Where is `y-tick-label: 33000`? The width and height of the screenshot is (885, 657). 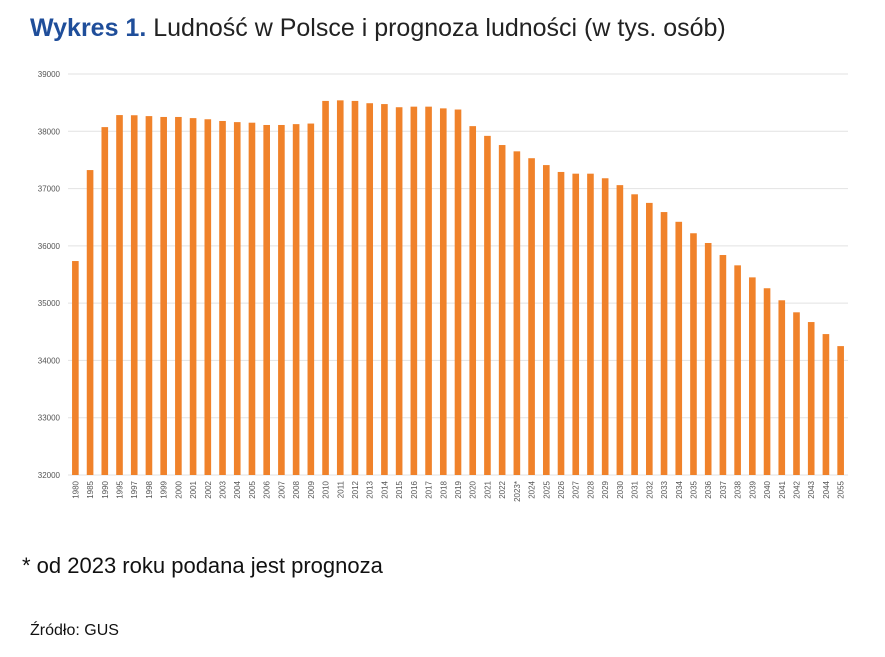
y-tick-label: 33000 is located at coordinates (49, 418).